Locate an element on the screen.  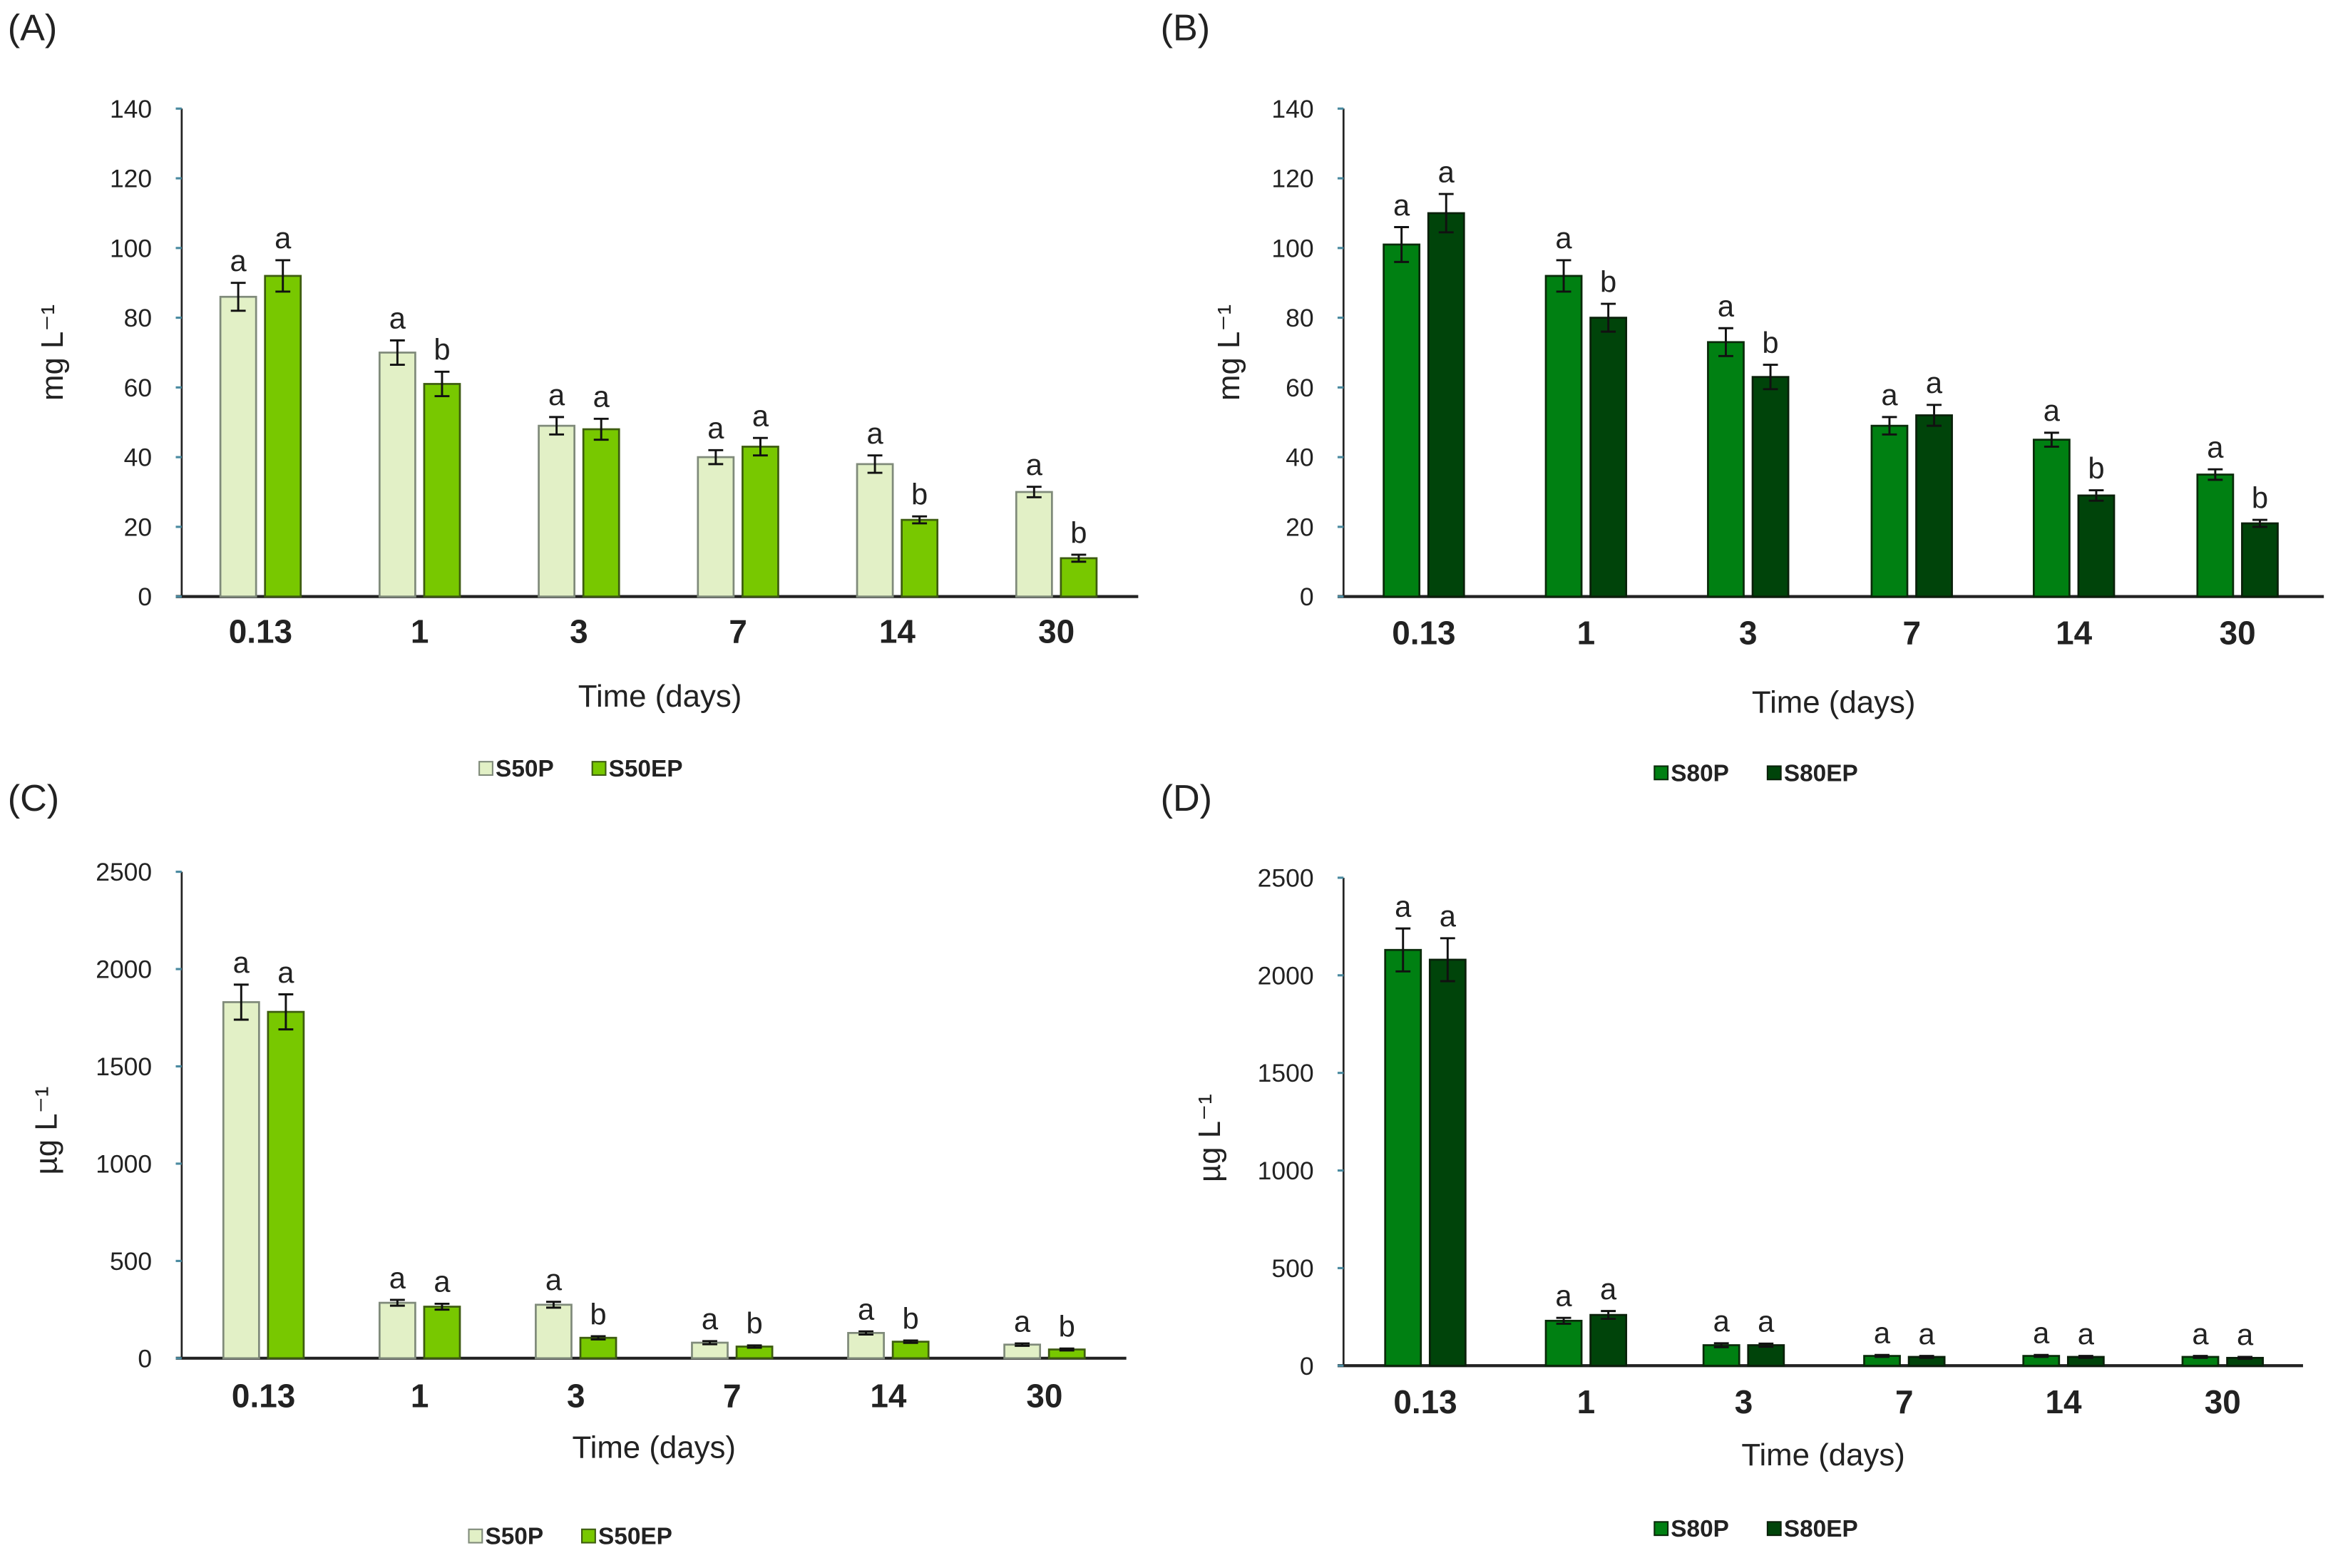
y-tick-label: 2500 is located at coordinates (1286, 878).